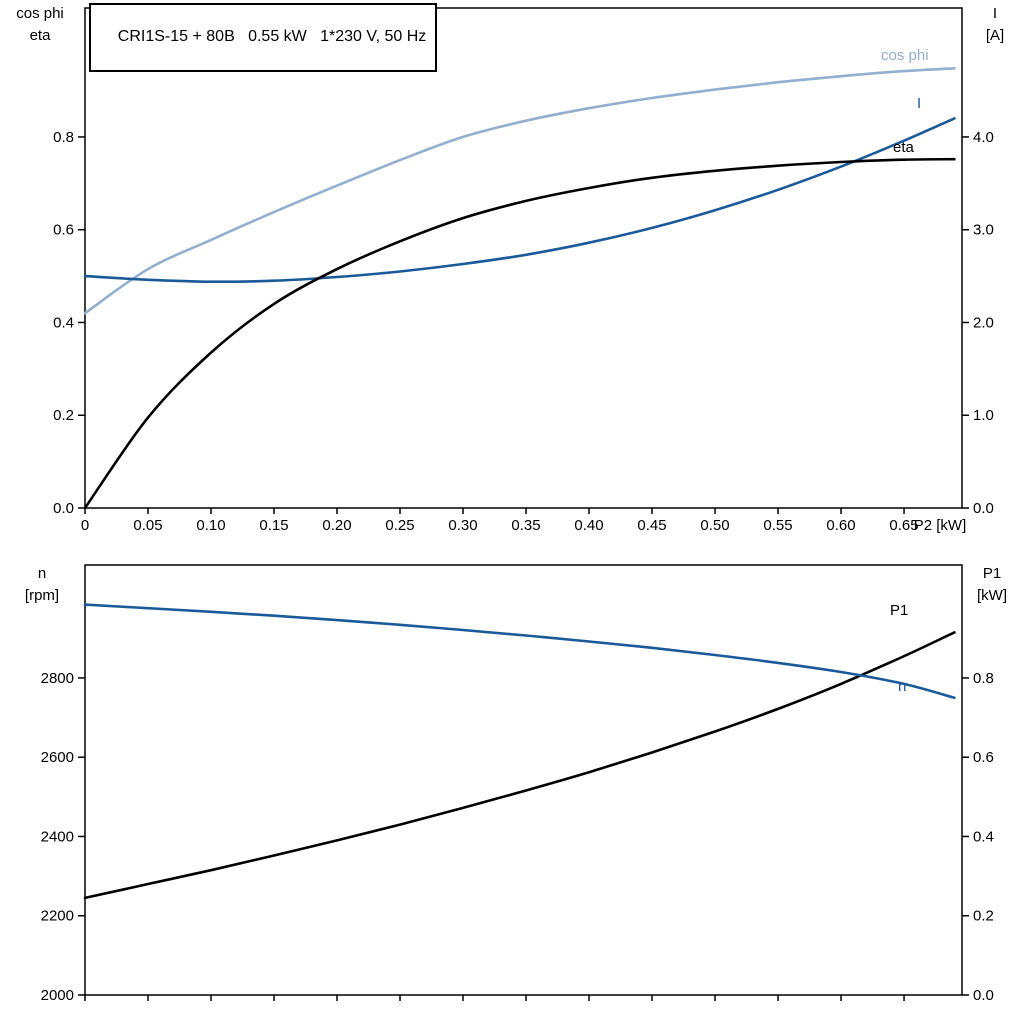  I want to click on top-x-tick-label: 0.55, so click(777, 525).